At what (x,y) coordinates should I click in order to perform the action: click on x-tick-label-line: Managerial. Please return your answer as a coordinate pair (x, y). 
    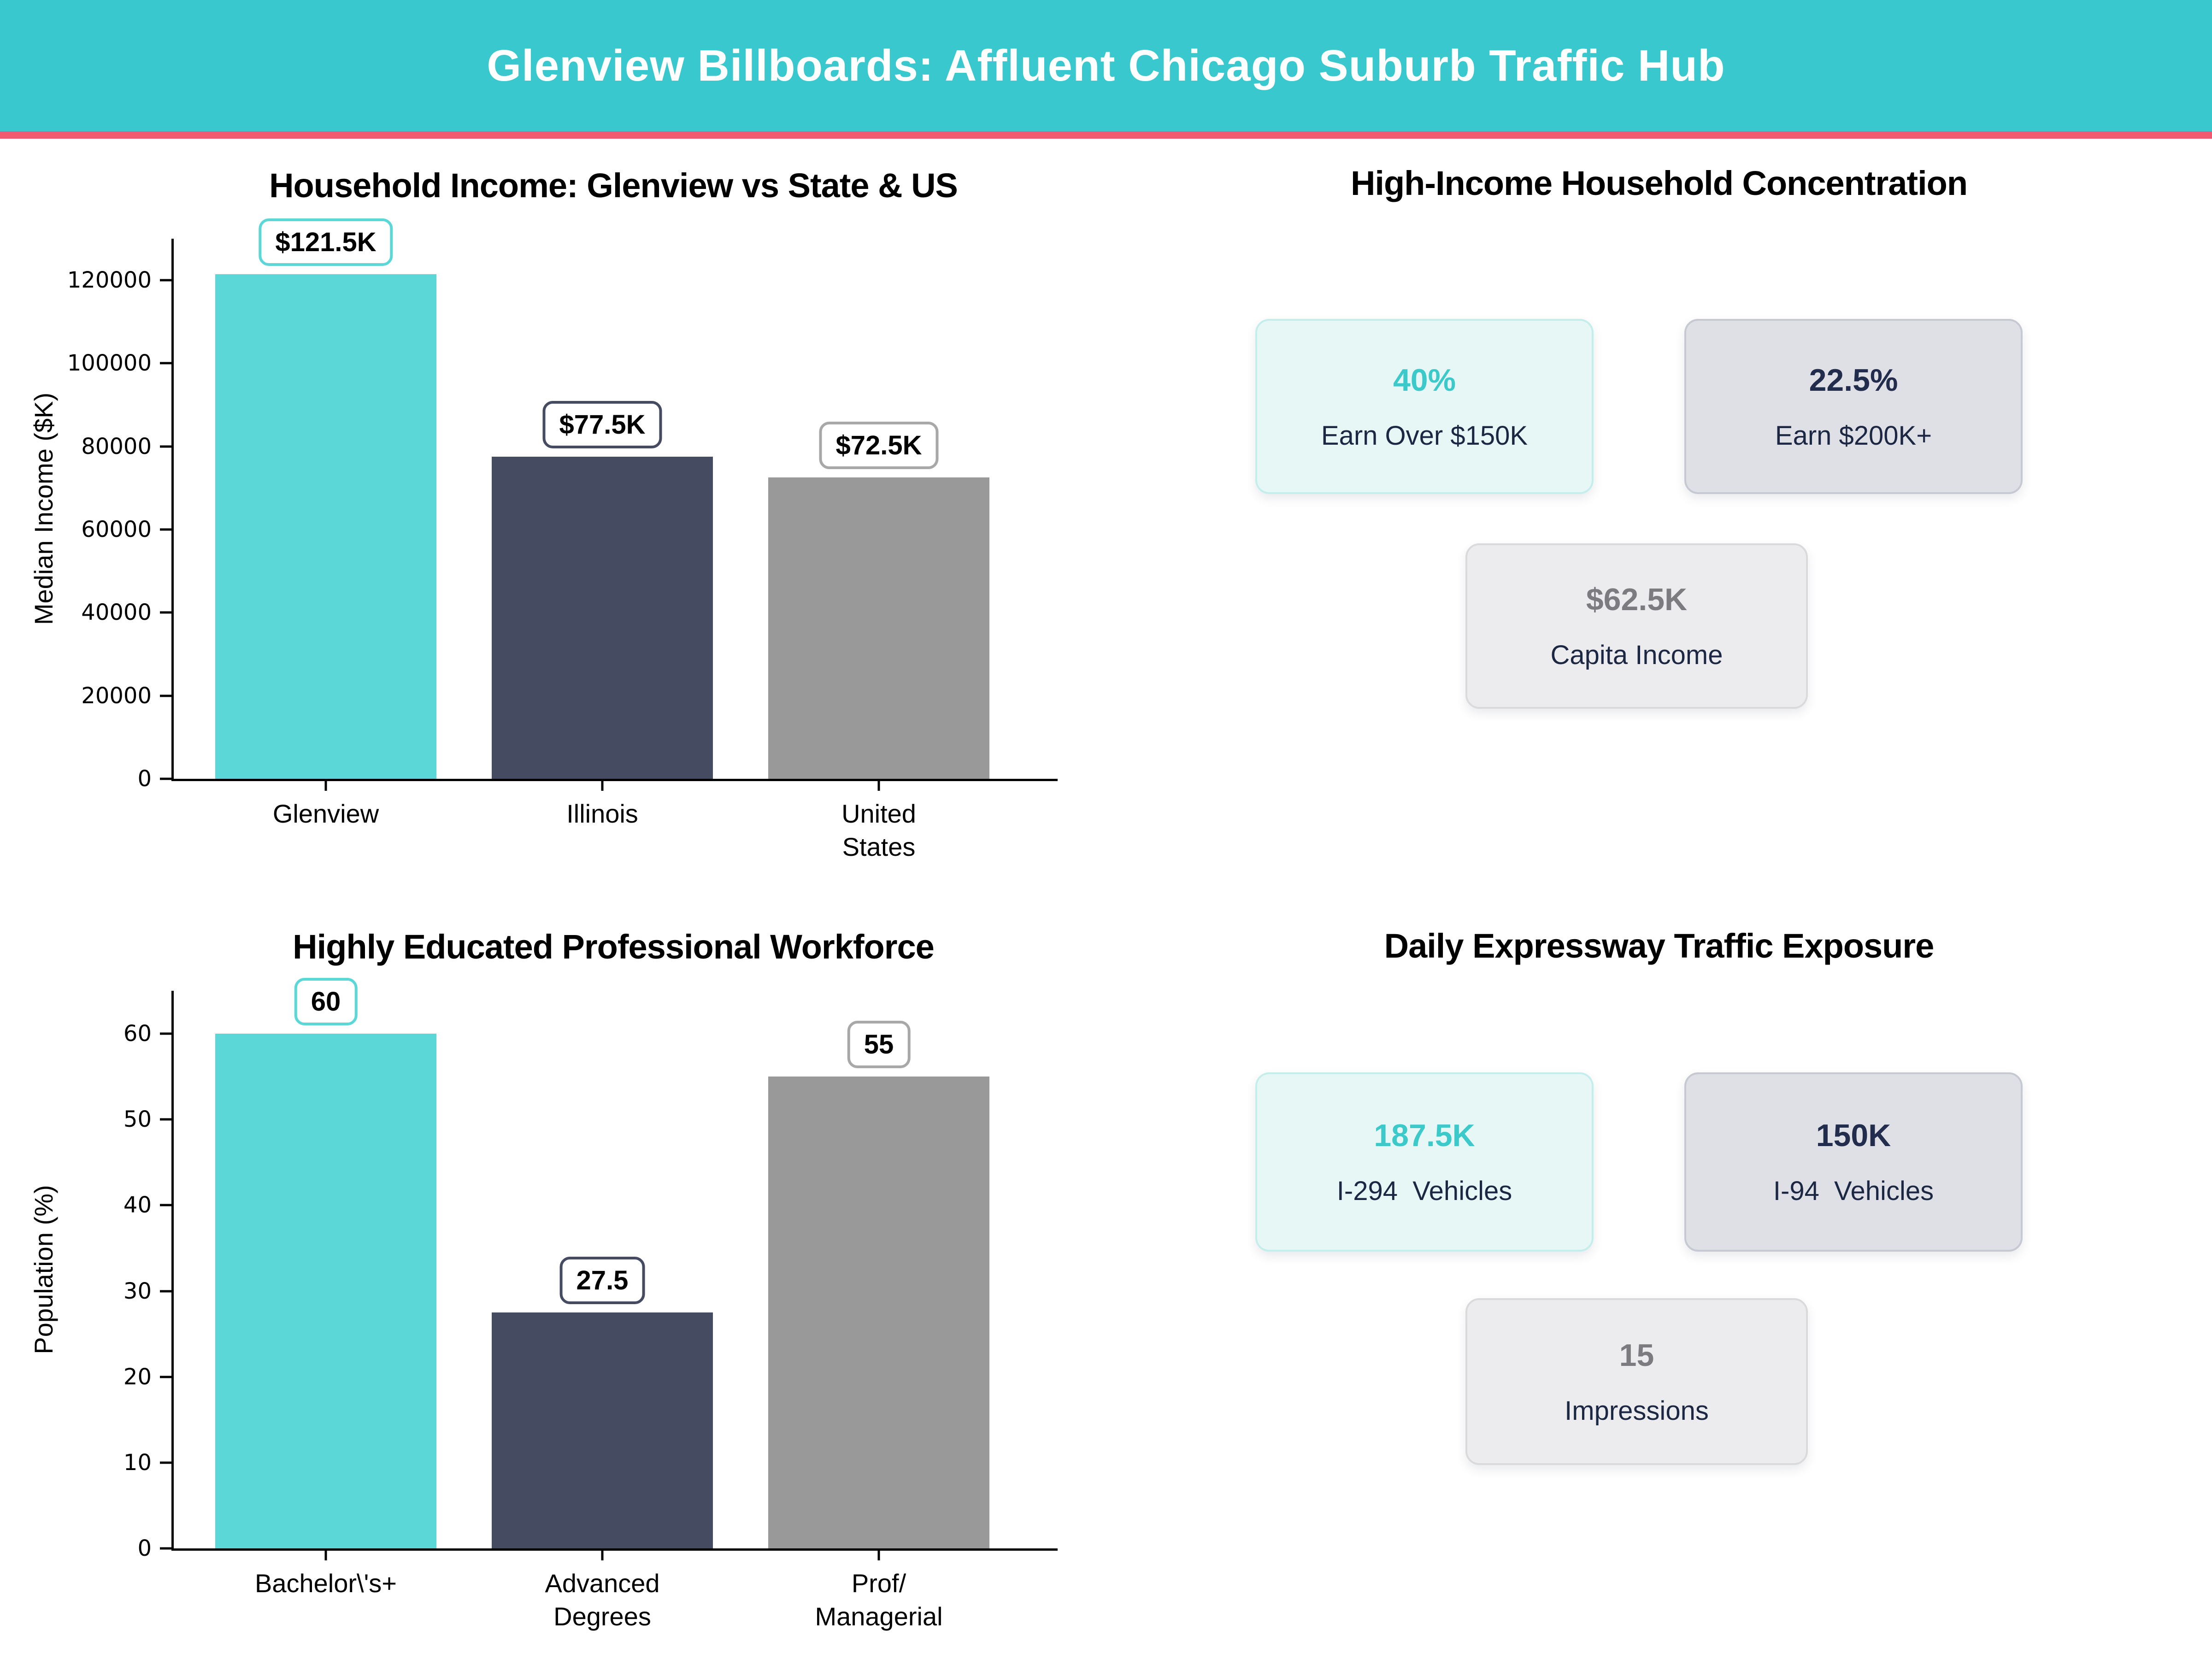
    Looking at the image, I should click on (879, 1616).